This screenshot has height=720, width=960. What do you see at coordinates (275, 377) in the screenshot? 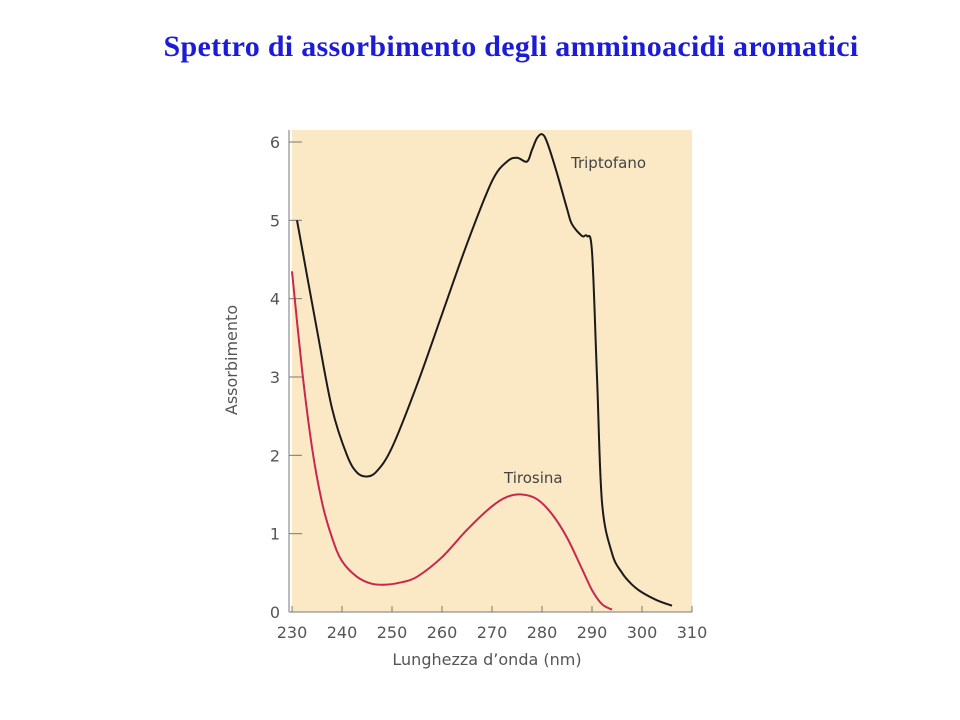
I see `y-tick-label-3: 3` at bounding box center [275, 377].